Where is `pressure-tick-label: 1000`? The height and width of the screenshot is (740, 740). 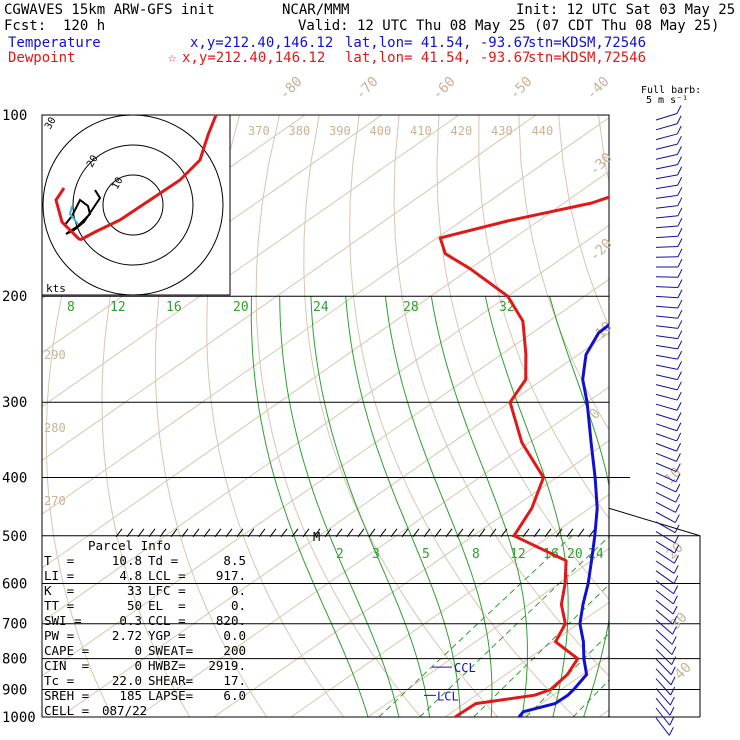 pressure-tick-label: 1000 is located at coordinates (19, 718).